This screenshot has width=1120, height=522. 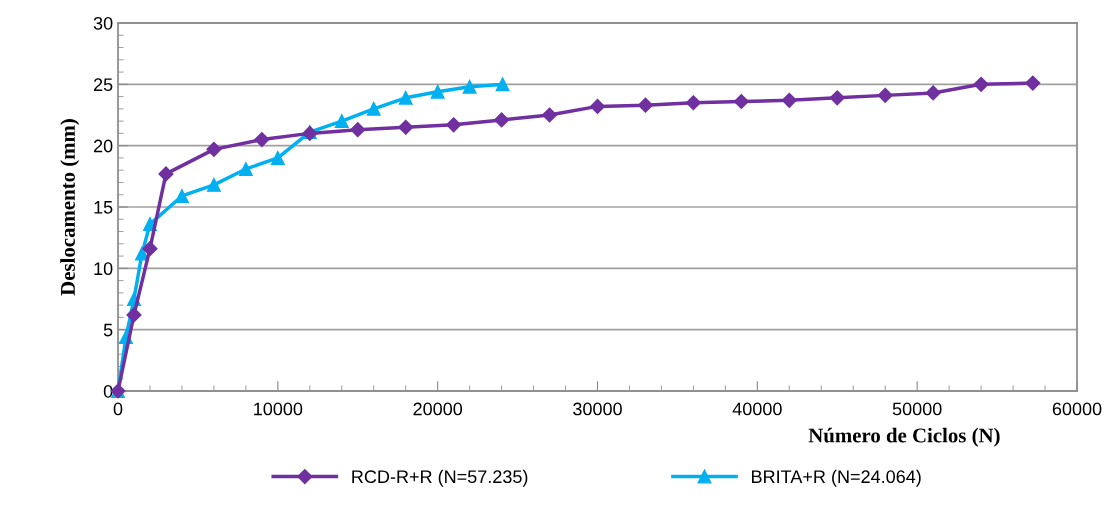 What do you see at coordinates (118, 409) in the screenshot?
I see `x-tick-label: 0` at bounding box center [118, 409].